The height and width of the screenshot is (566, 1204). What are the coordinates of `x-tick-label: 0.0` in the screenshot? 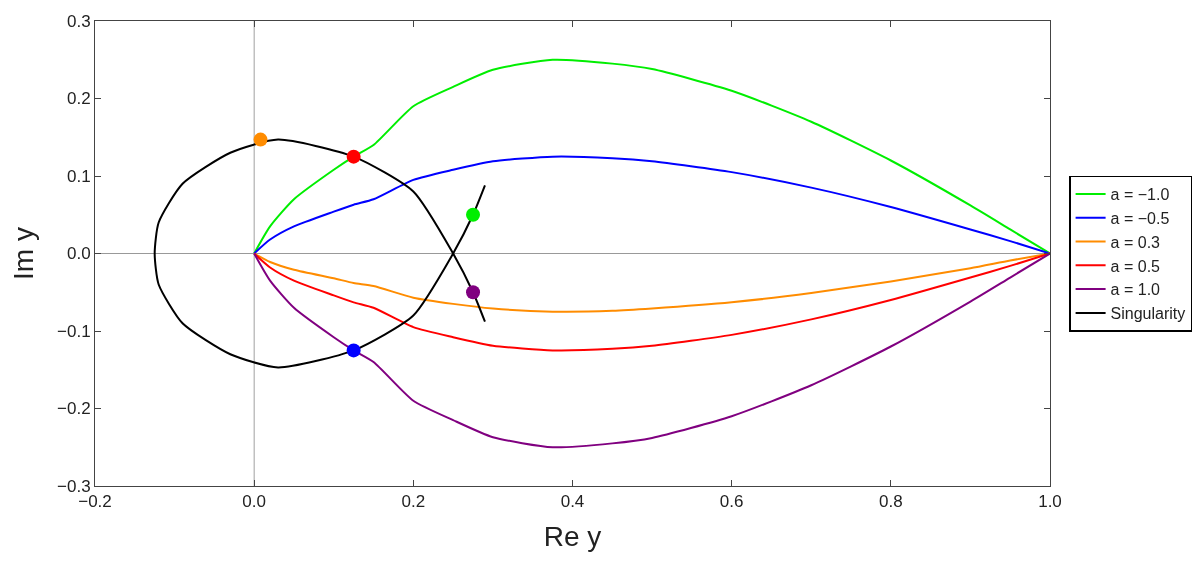 It's located at (254, 502).